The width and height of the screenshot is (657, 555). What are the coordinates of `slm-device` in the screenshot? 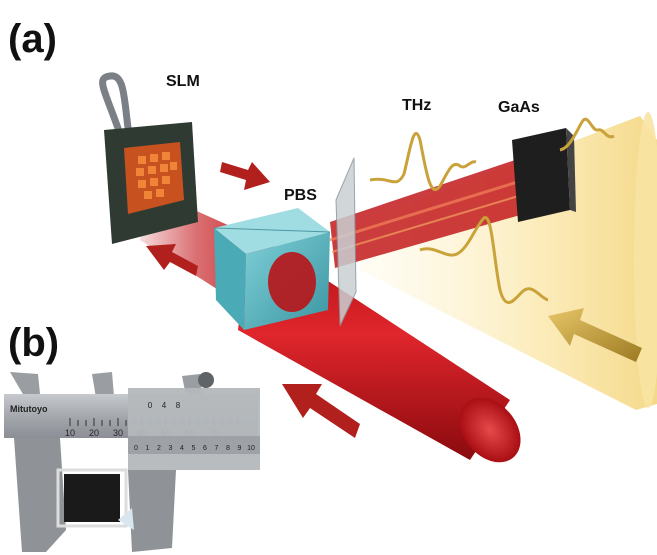 It's located at (148, 158).